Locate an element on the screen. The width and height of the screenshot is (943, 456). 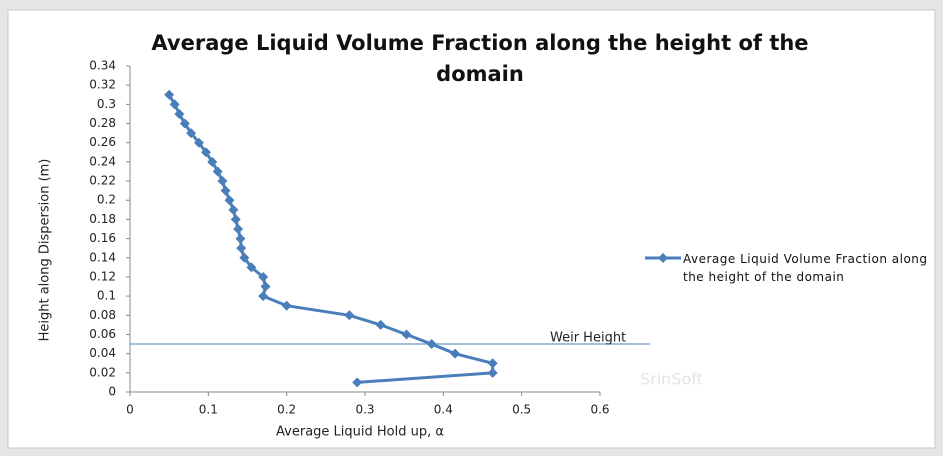
x-tick-label: 0.1 is located at coordinates (208, 410).